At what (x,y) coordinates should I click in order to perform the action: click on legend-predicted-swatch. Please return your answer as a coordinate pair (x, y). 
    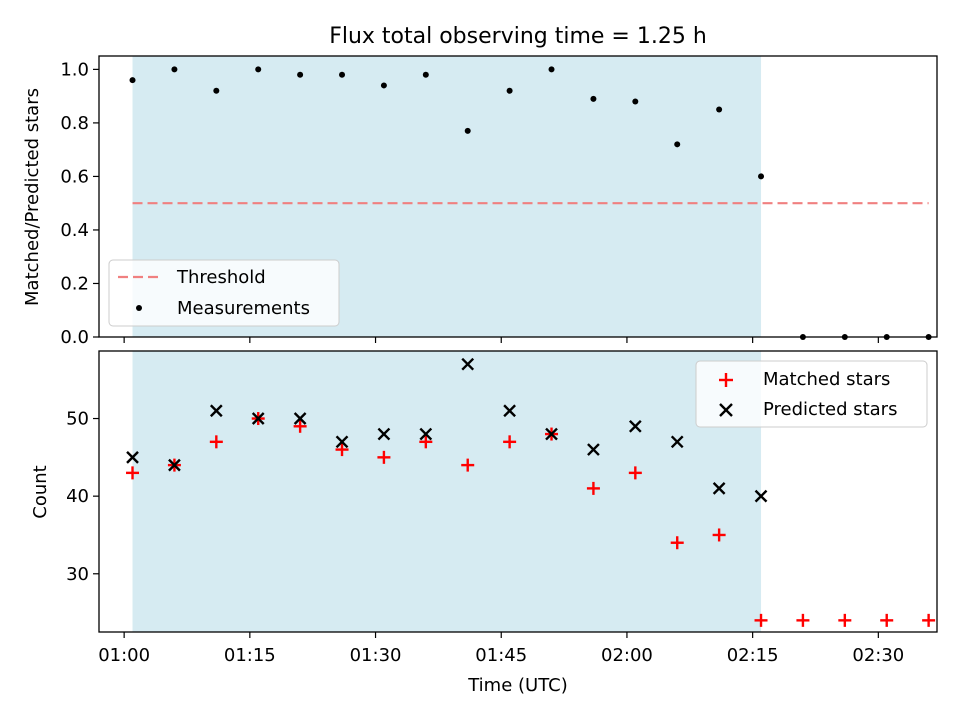
    Looking at the image, I should click on (726, 410).